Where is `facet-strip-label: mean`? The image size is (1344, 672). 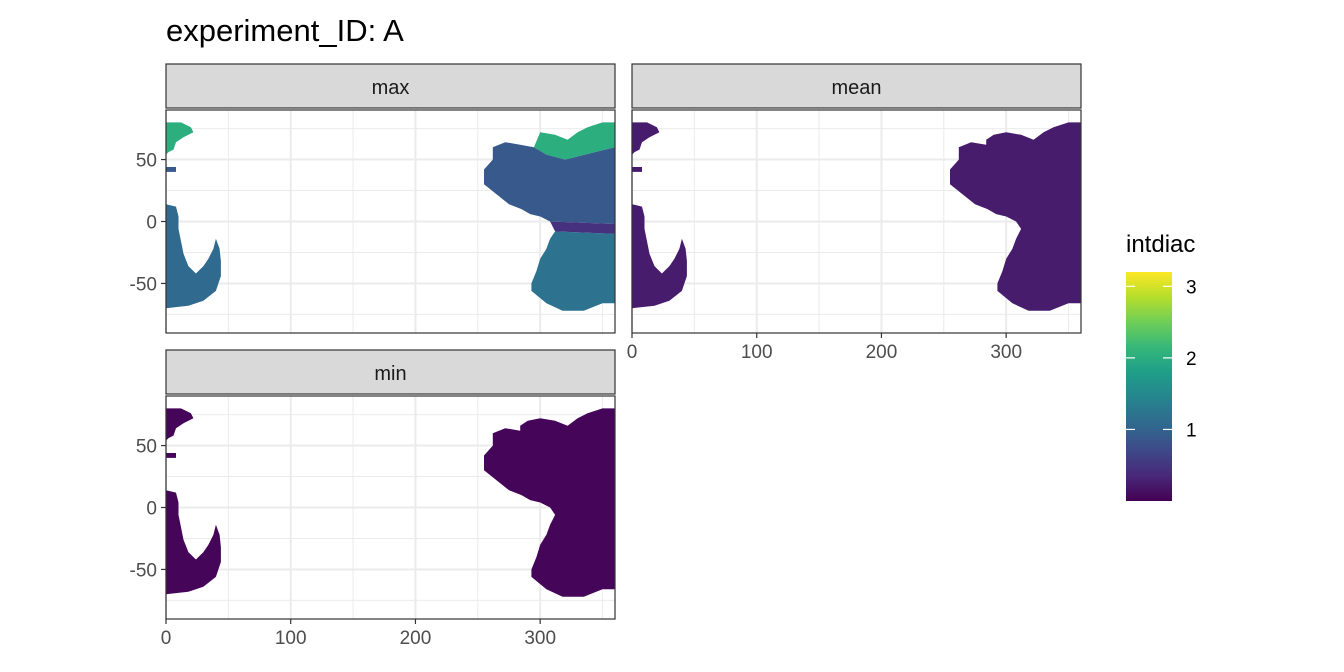
facet-strip-label: mean is located at coordinates (856, 88).